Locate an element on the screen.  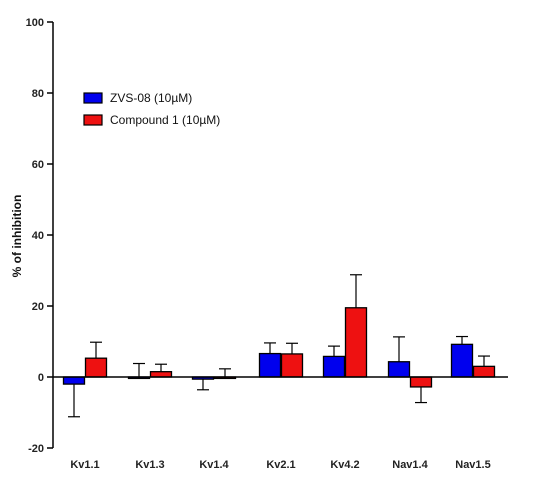
legend-swatch-compound1 is located at coordinates (93, 120).